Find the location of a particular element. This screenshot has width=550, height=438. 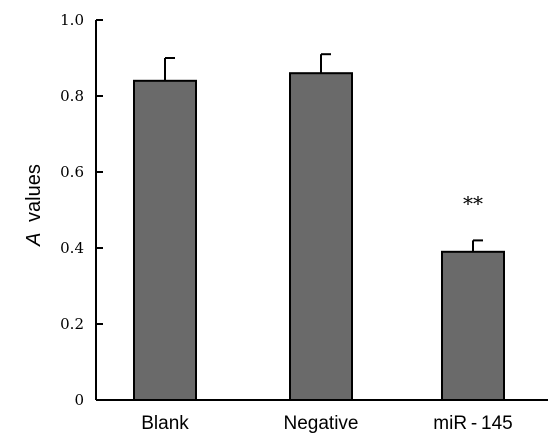

y-axis-title-text: values is located at coordinates (34, 193).